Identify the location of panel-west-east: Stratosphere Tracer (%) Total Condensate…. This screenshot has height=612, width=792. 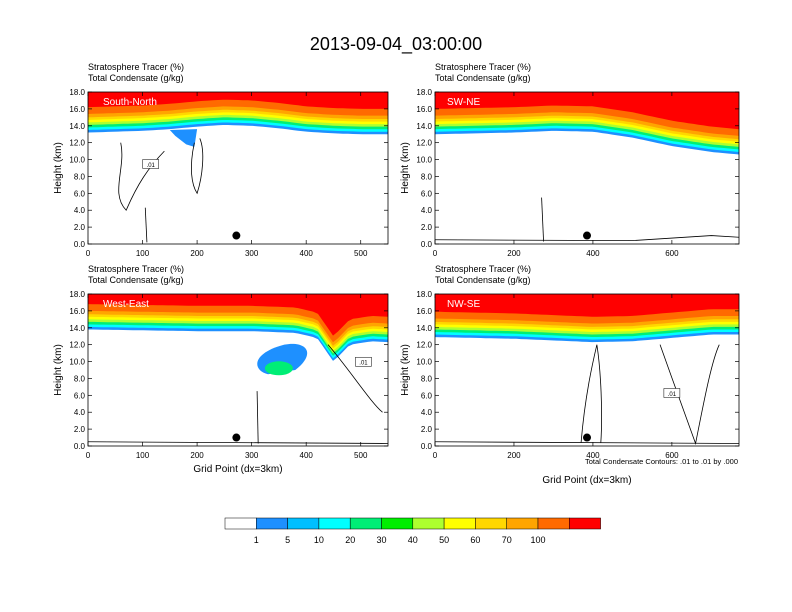
(221, 369).